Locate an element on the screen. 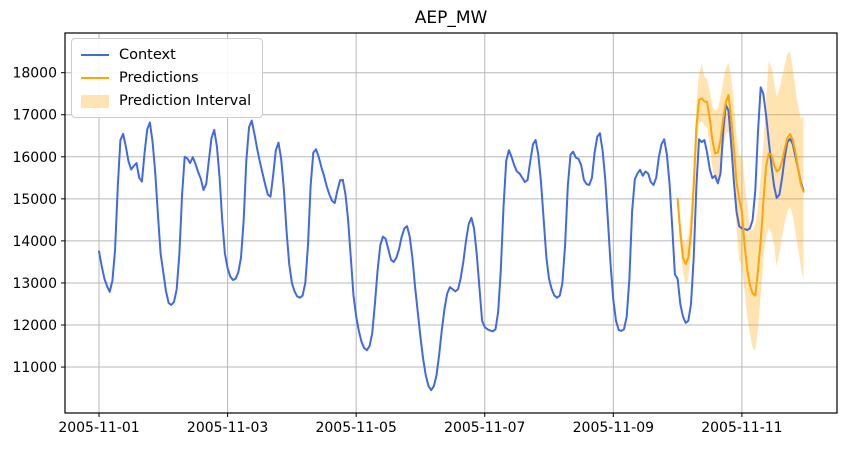  x-tick-label: 2005-11-11 is located at coordinates (741, 428).